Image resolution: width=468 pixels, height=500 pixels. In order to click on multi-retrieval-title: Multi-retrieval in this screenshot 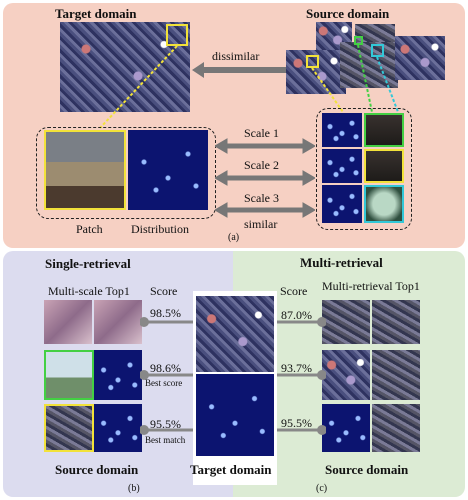, I will do `click(341, 262)`.